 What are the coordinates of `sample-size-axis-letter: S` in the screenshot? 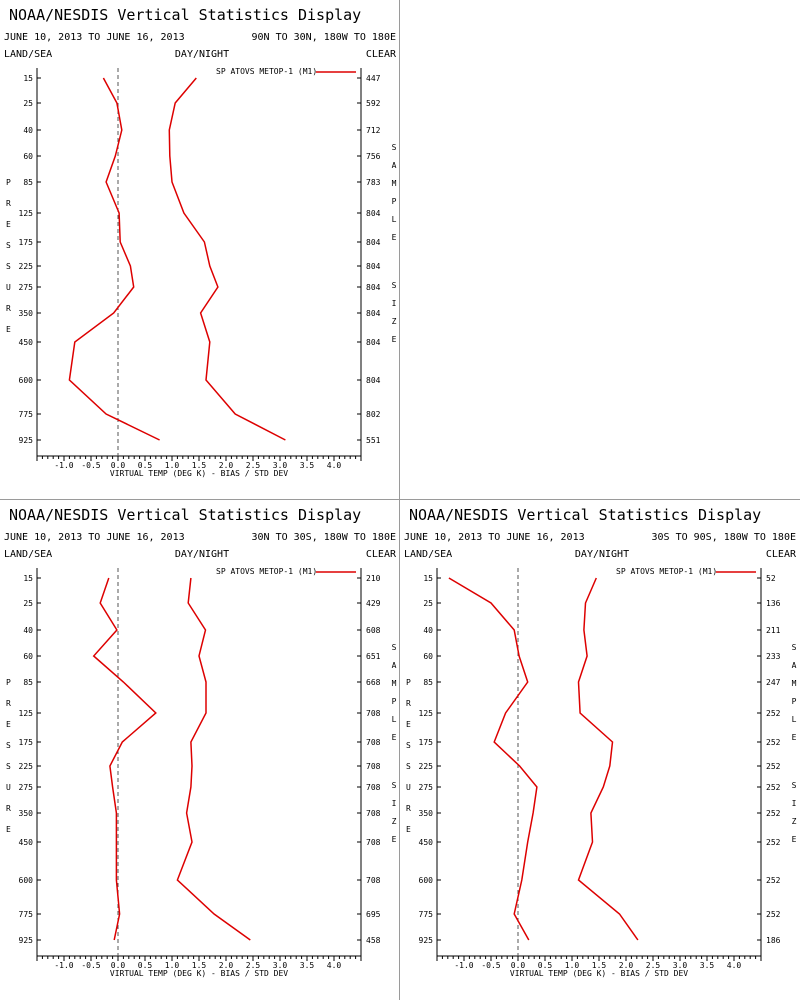 It's located at (394, 647).